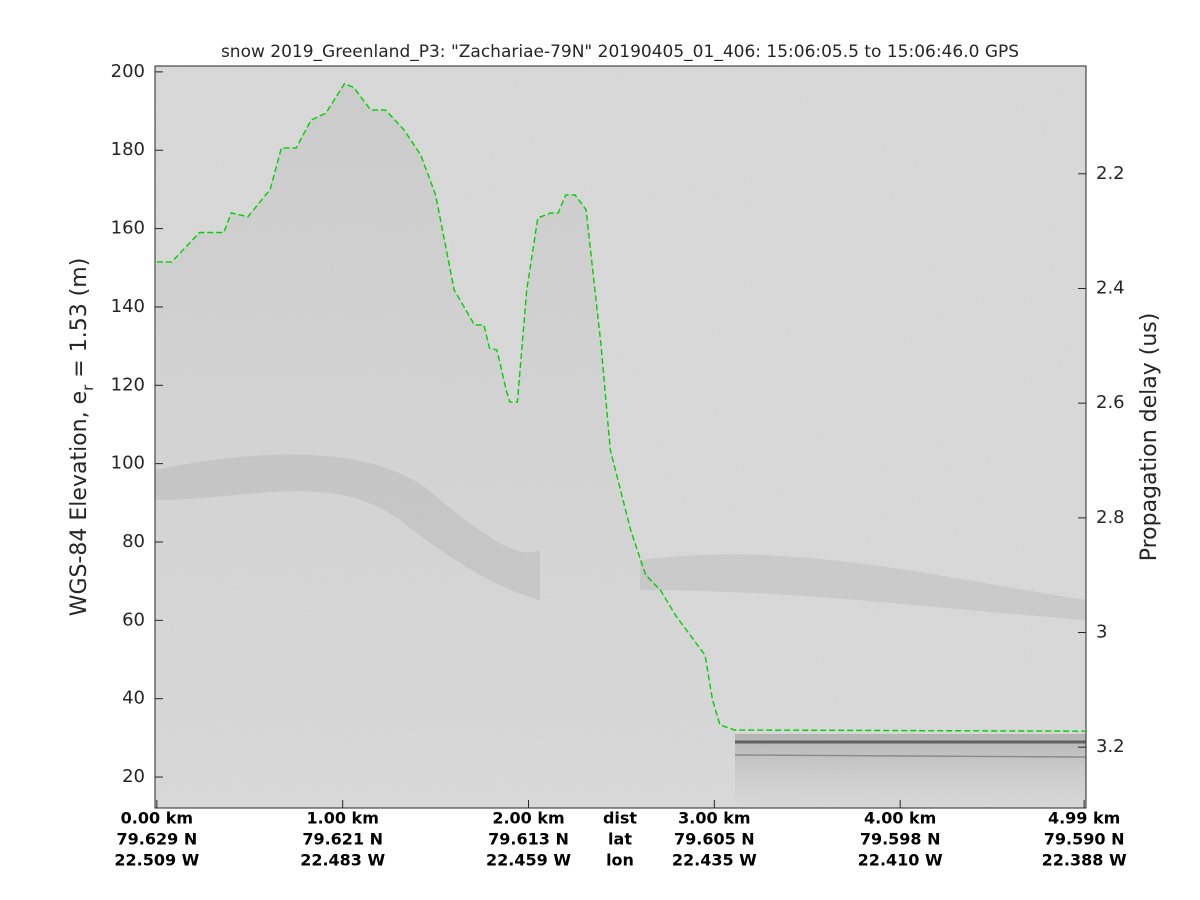  I want to click on internal-layer, so click(863, 587).